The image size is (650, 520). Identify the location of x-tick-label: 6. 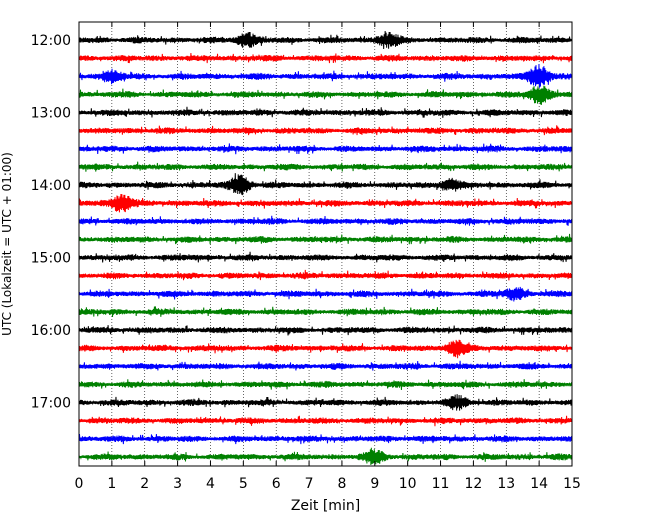
(276, 484).